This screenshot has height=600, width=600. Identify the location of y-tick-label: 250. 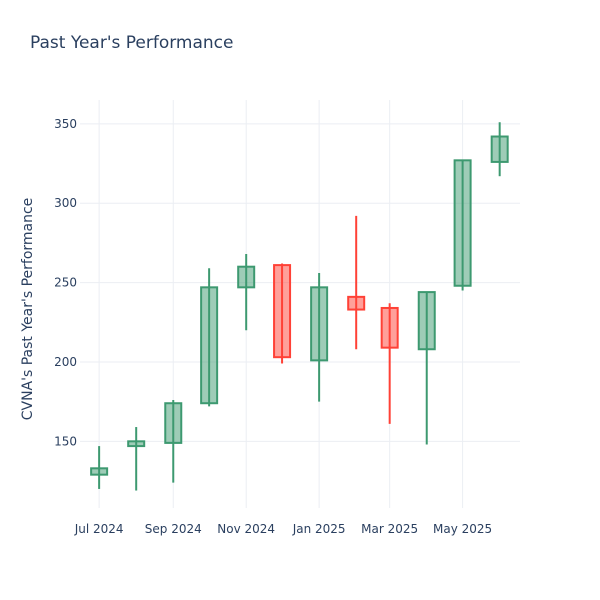
(65, 283).